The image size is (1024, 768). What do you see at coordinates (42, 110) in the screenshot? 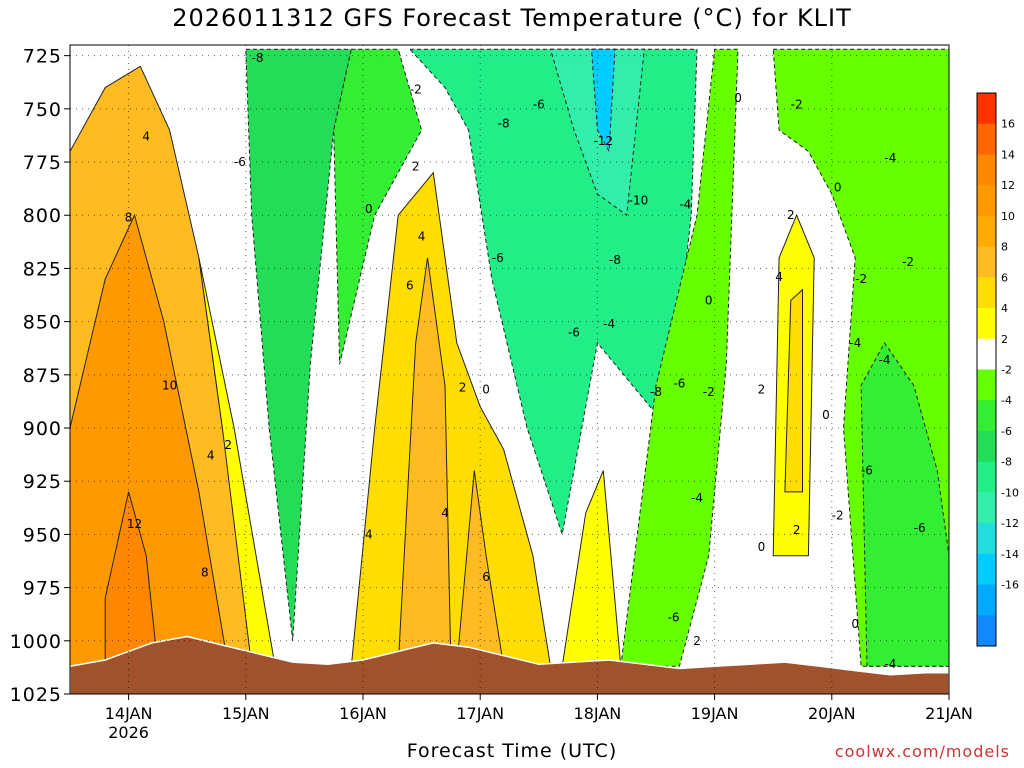
I see `y-tick-label: 750` at bounding box center [42, 110].